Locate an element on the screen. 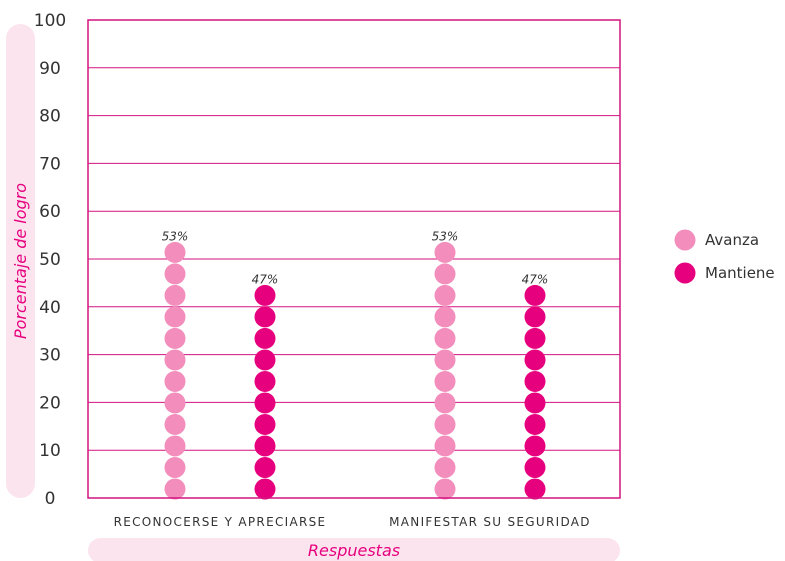 This screenshot has width=785, height=561. legend-marker-avanza is located at coordinates (685, 240).